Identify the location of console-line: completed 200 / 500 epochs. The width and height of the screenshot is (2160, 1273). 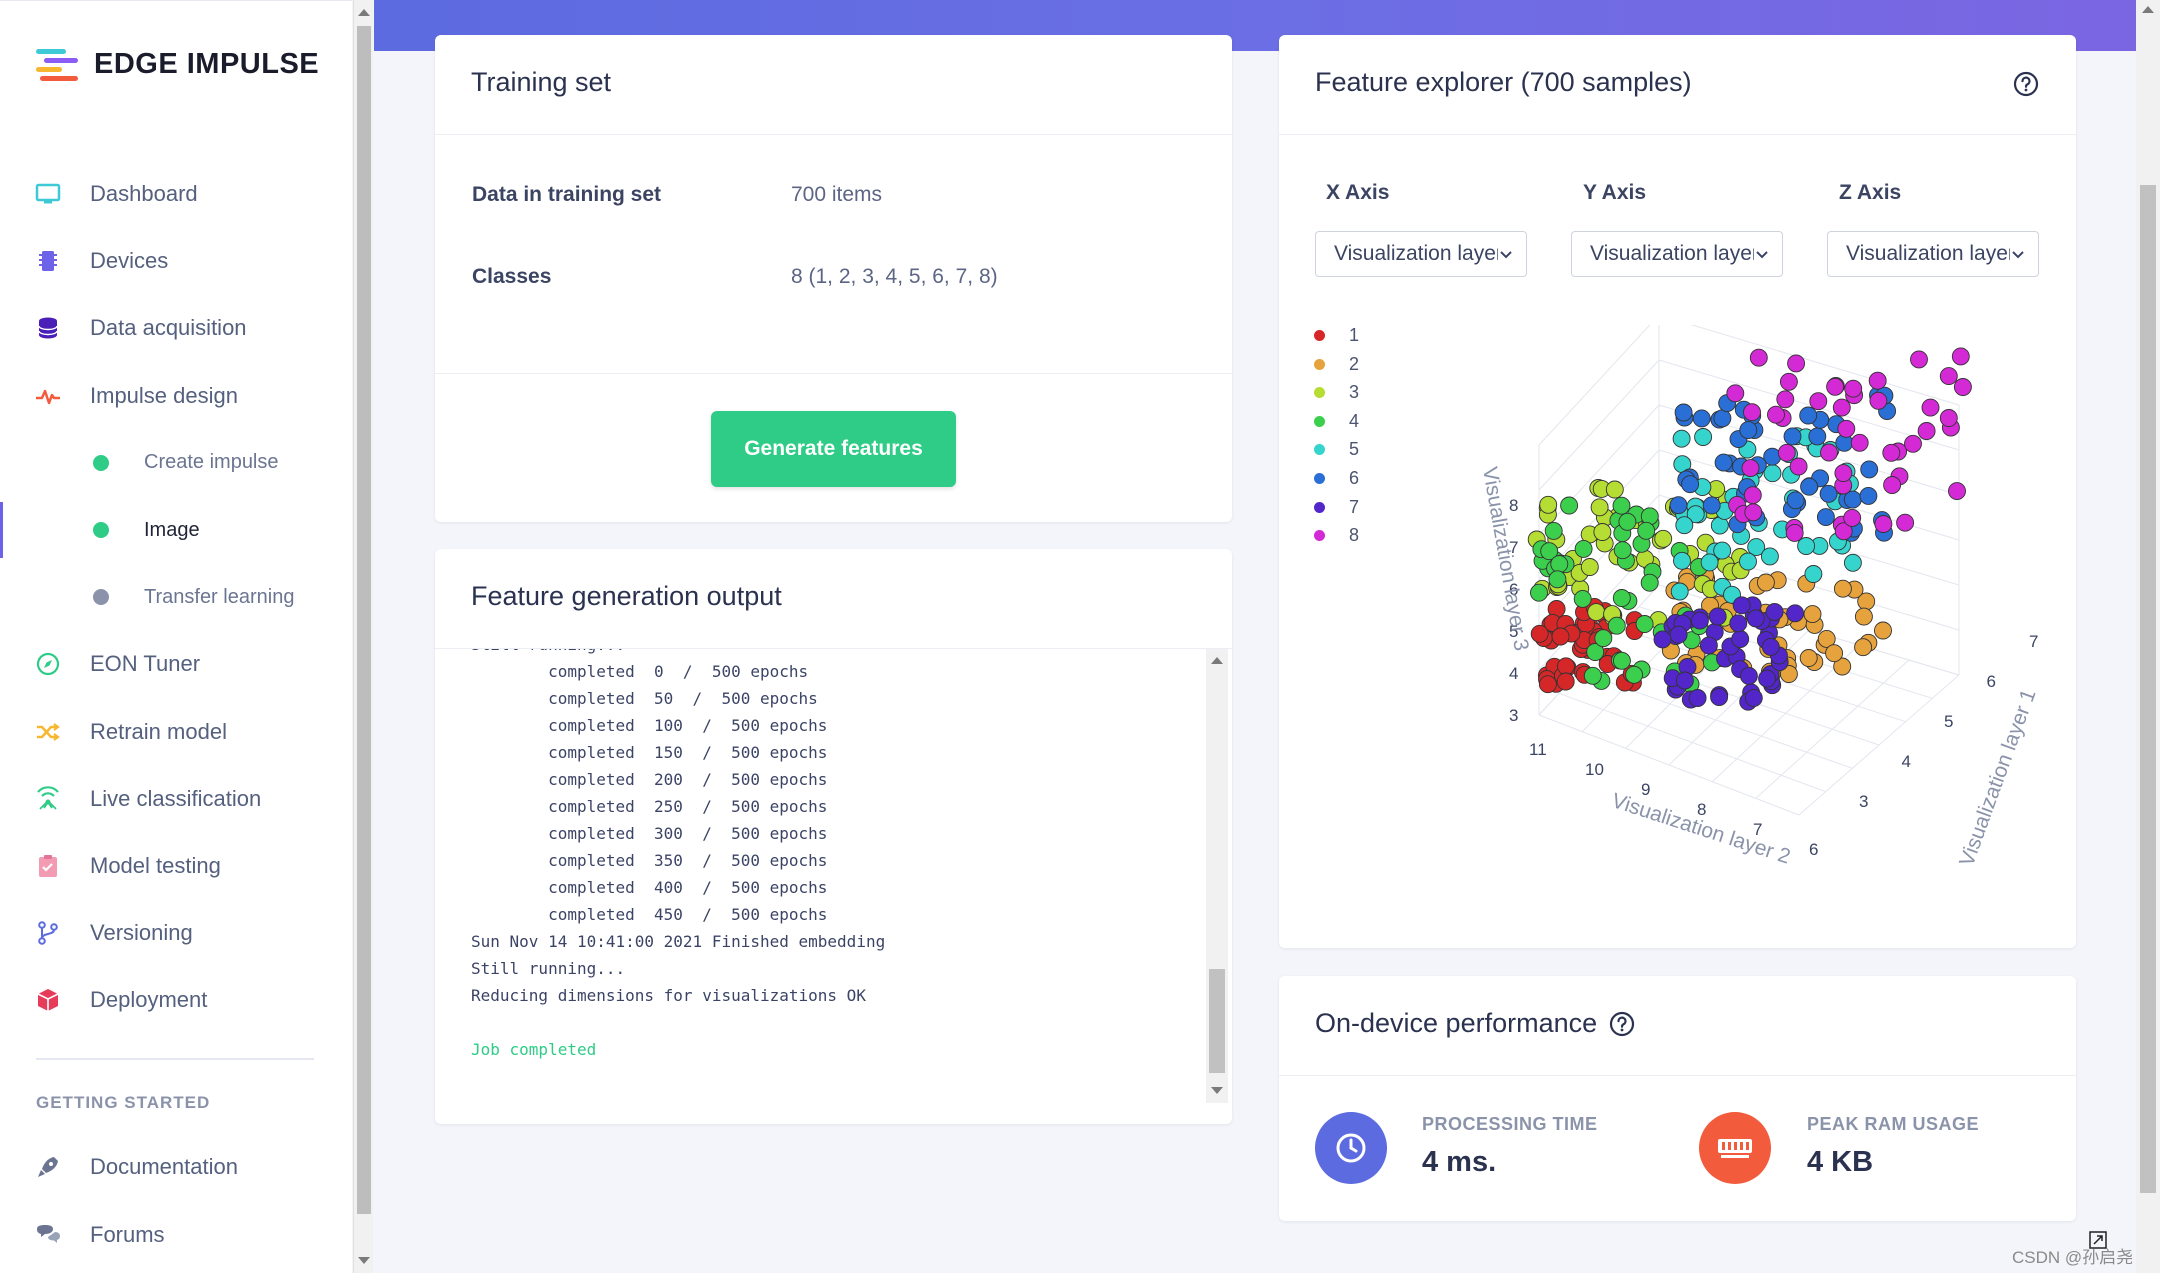
(649, 779).